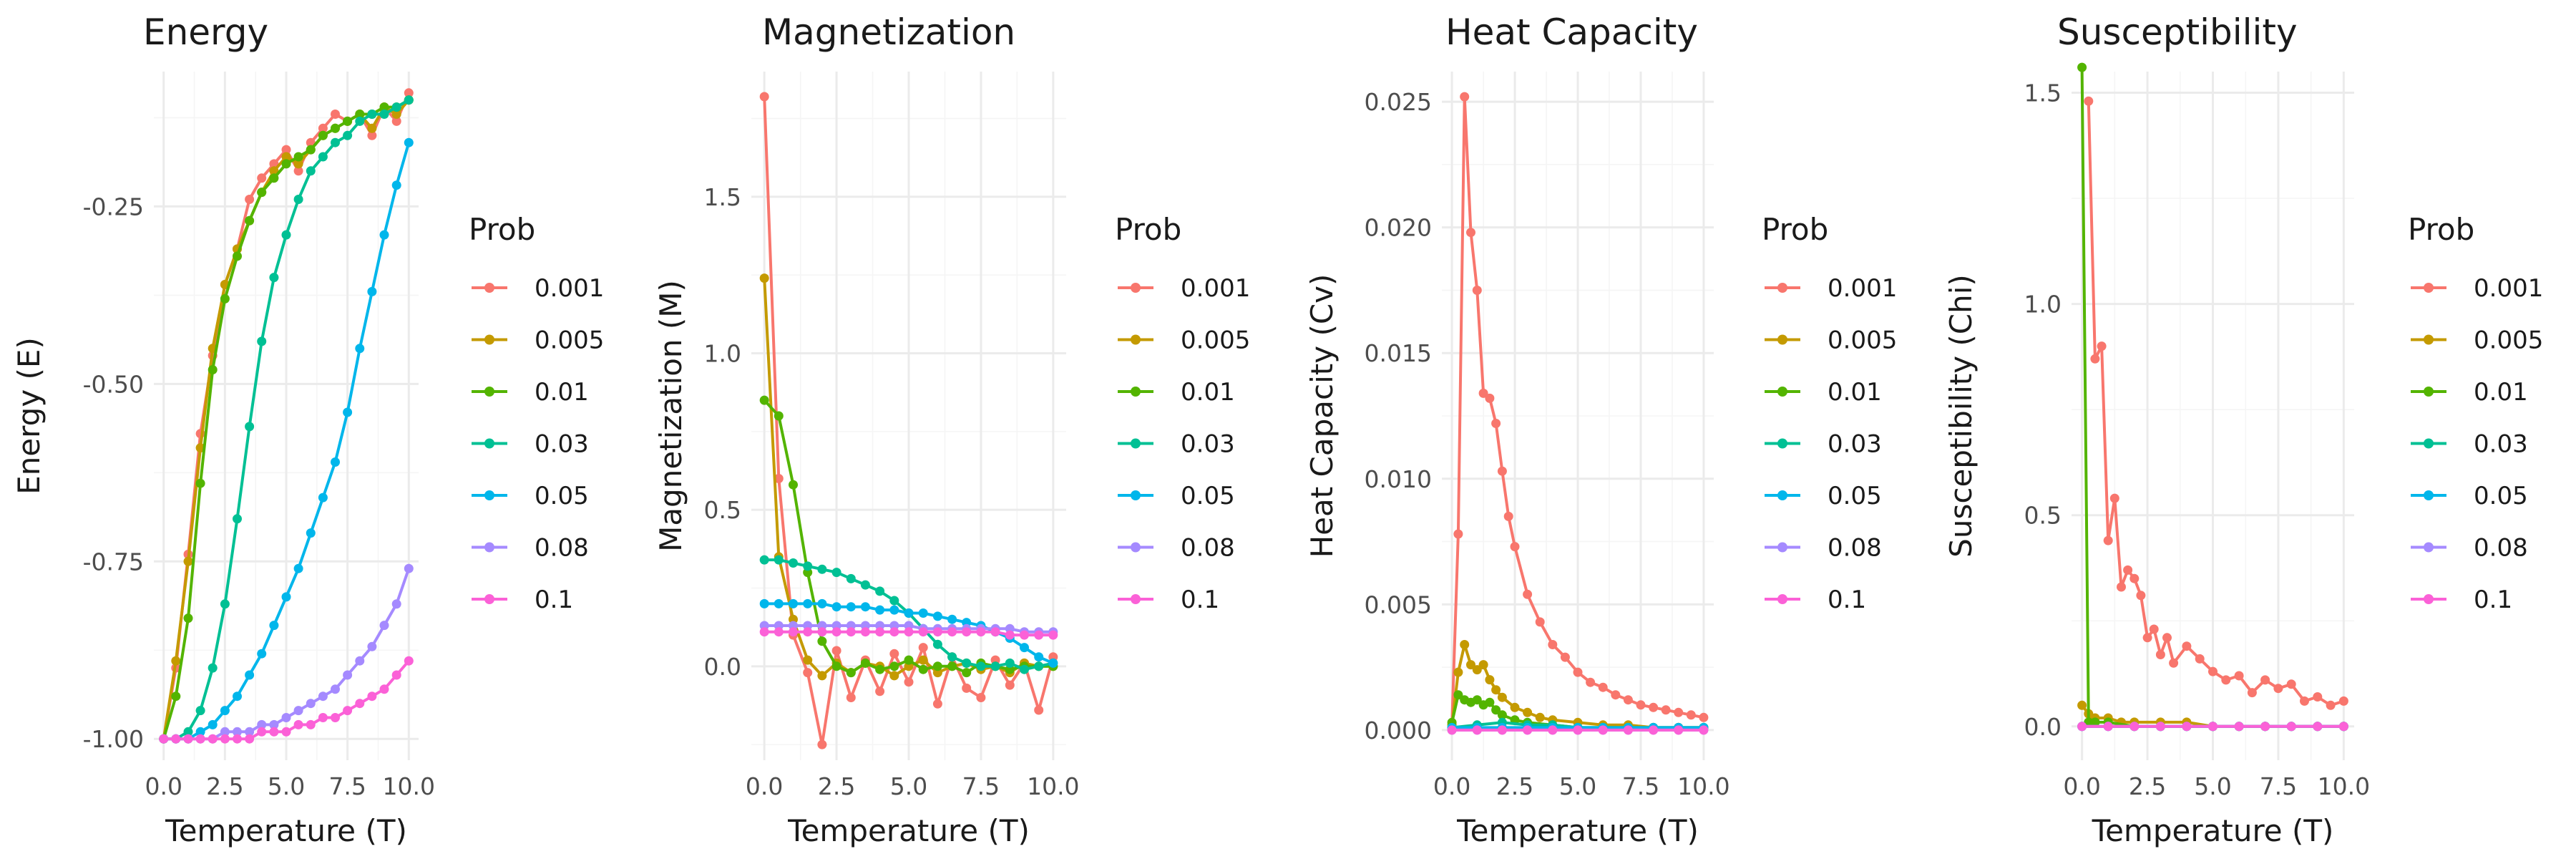 Image resolution: width=2576 pixels, height=859 pixels. What do you see at coordinates (764, 786) in the screenshot?
I see `x-tick-label: 0.0` at bounding box center [764, 786].